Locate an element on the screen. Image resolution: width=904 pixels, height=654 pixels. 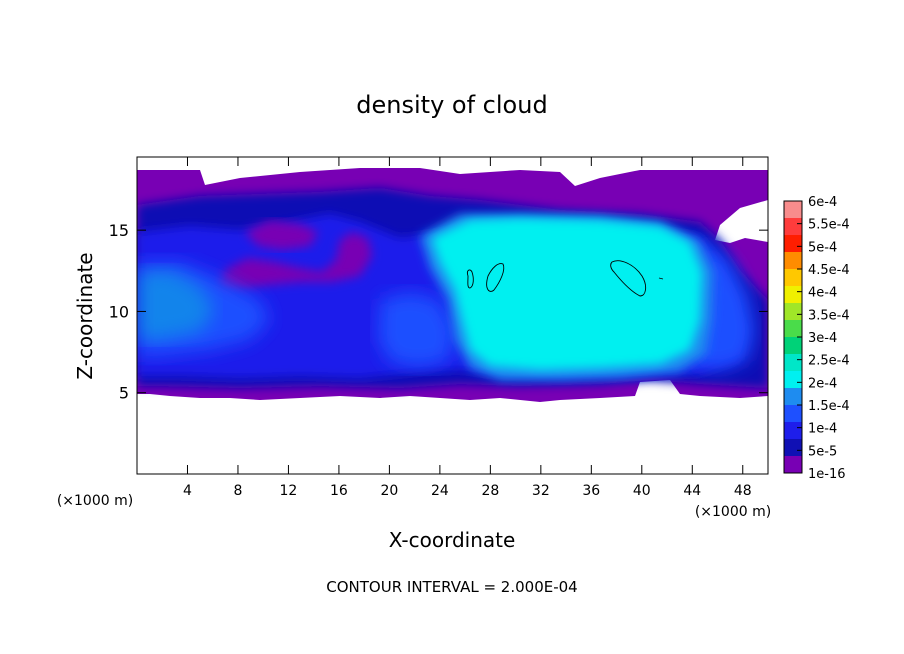
x-tick-label: 40 is located at coordinates (642, 491).